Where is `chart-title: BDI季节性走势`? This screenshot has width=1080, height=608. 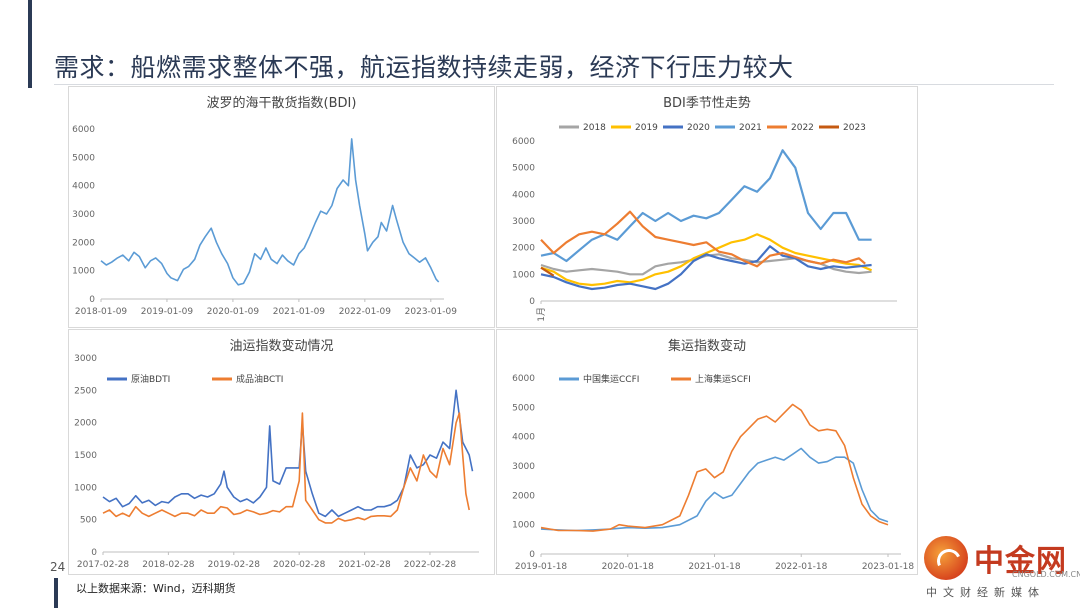 chart-title: BDI季节性走势 is located at coordinates (707, 103).